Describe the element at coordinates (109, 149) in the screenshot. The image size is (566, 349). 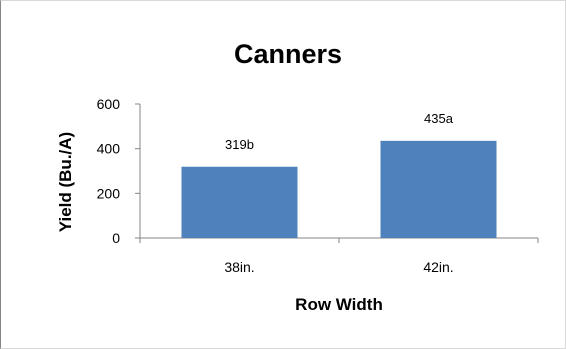
I see `y-tick-label: 400` at that location.